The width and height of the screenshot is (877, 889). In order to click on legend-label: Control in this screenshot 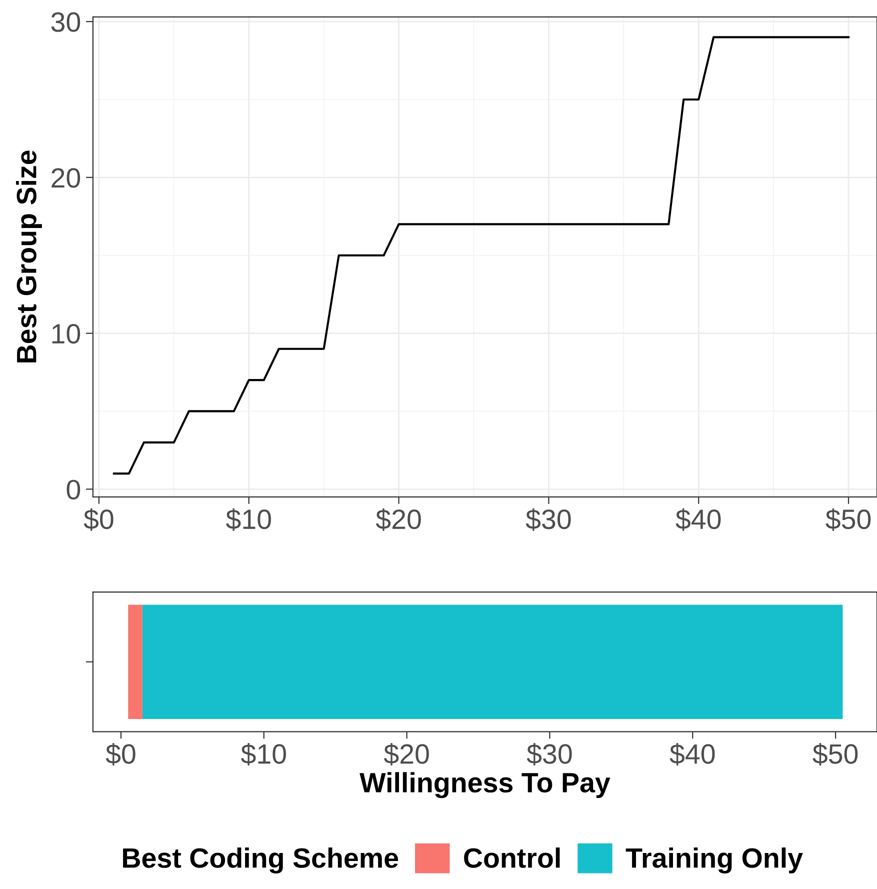, I will do `click(512, 858)`.